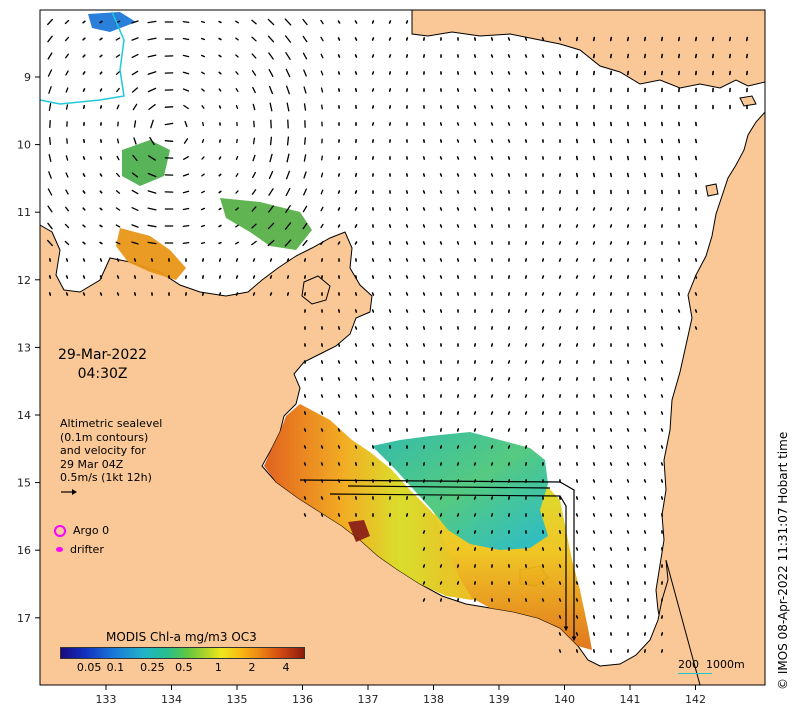  I want to click on lat-tick-label: 15, so click(24, 483).